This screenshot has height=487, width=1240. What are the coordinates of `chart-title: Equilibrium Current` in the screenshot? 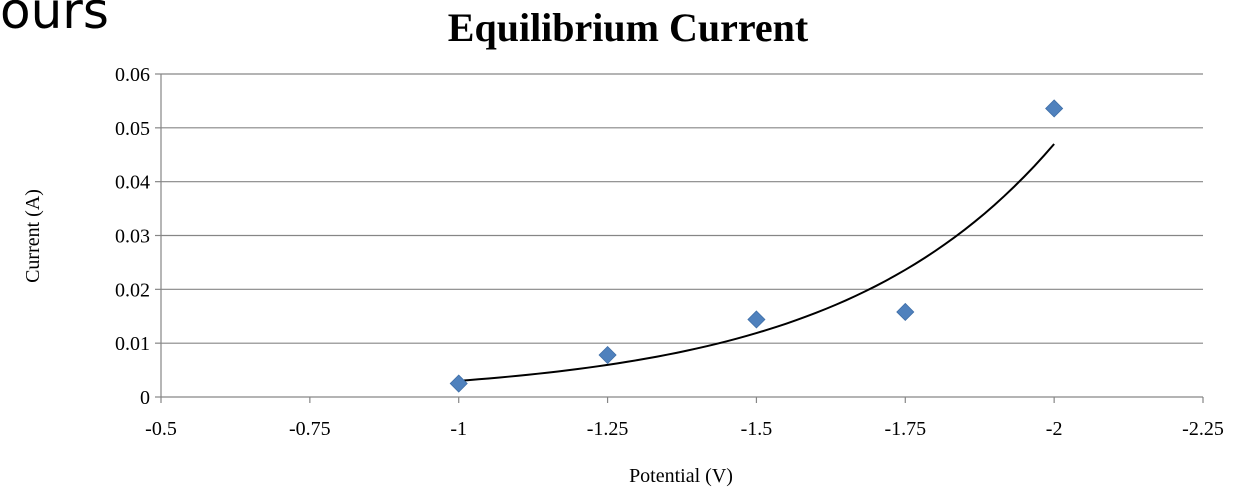 It's located at (628, 27).